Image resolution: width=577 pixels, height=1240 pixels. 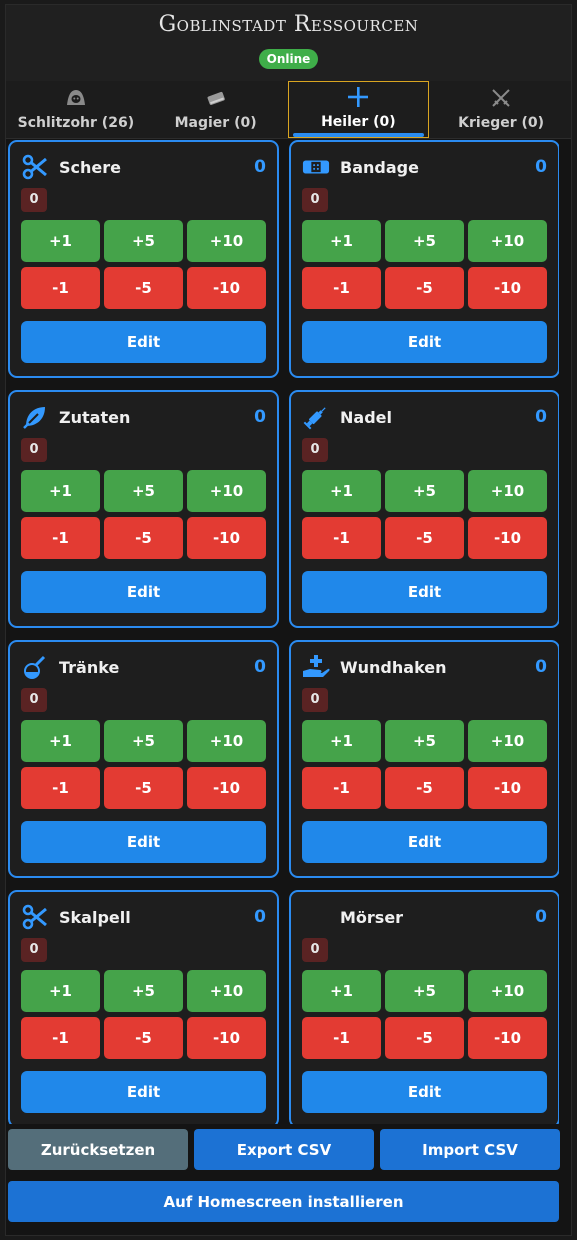 I want to click on resource-card-zutaten: Zutaten 0 0 +1 +5 +10 -1 -5 -10 Edit, so click(x=143, y=509).